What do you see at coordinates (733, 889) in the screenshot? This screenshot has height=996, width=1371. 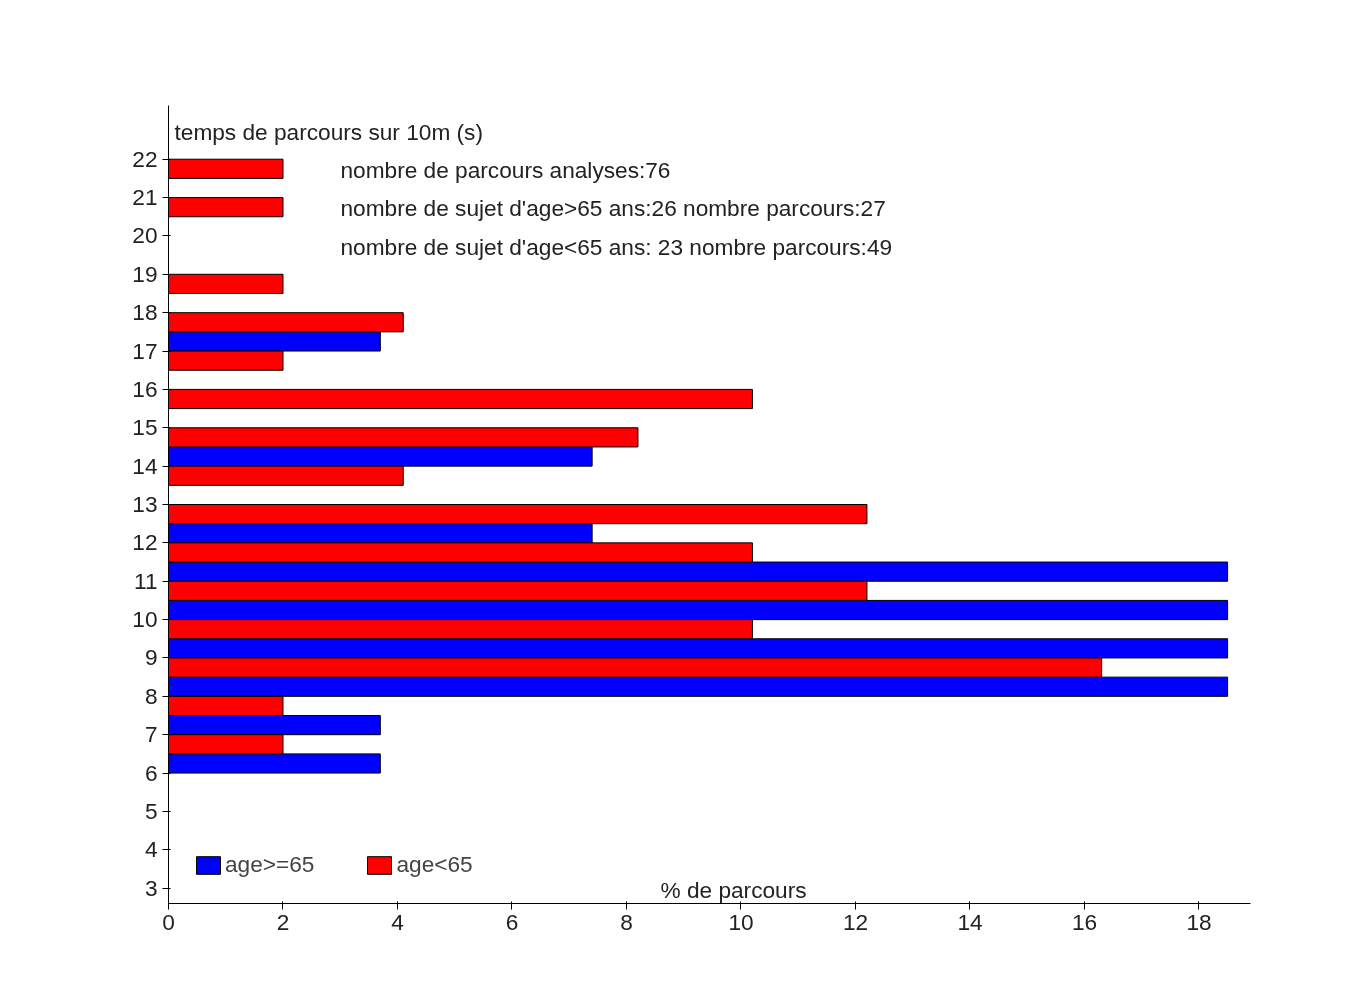 I see `x-axis-title: % de parcours` at bounding box center [733, 889].